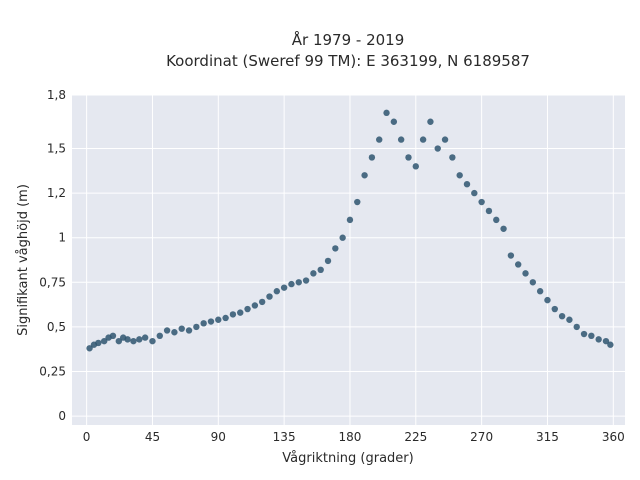  I want to click on y-tick-label: 0,5, so click(56, 327).